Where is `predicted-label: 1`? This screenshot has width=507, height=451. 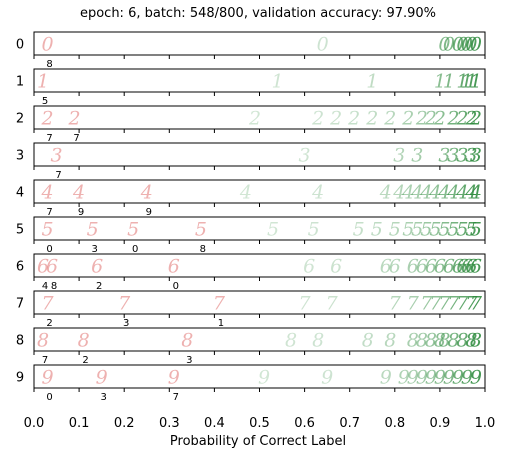
predicted-label: 1 is located at coordinates (221, 323).